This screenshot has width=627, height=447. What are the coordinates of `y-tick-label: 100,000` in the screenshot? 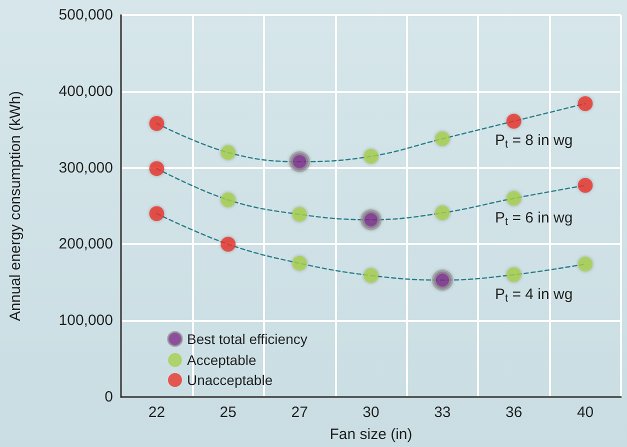 It's located at (85, 321).